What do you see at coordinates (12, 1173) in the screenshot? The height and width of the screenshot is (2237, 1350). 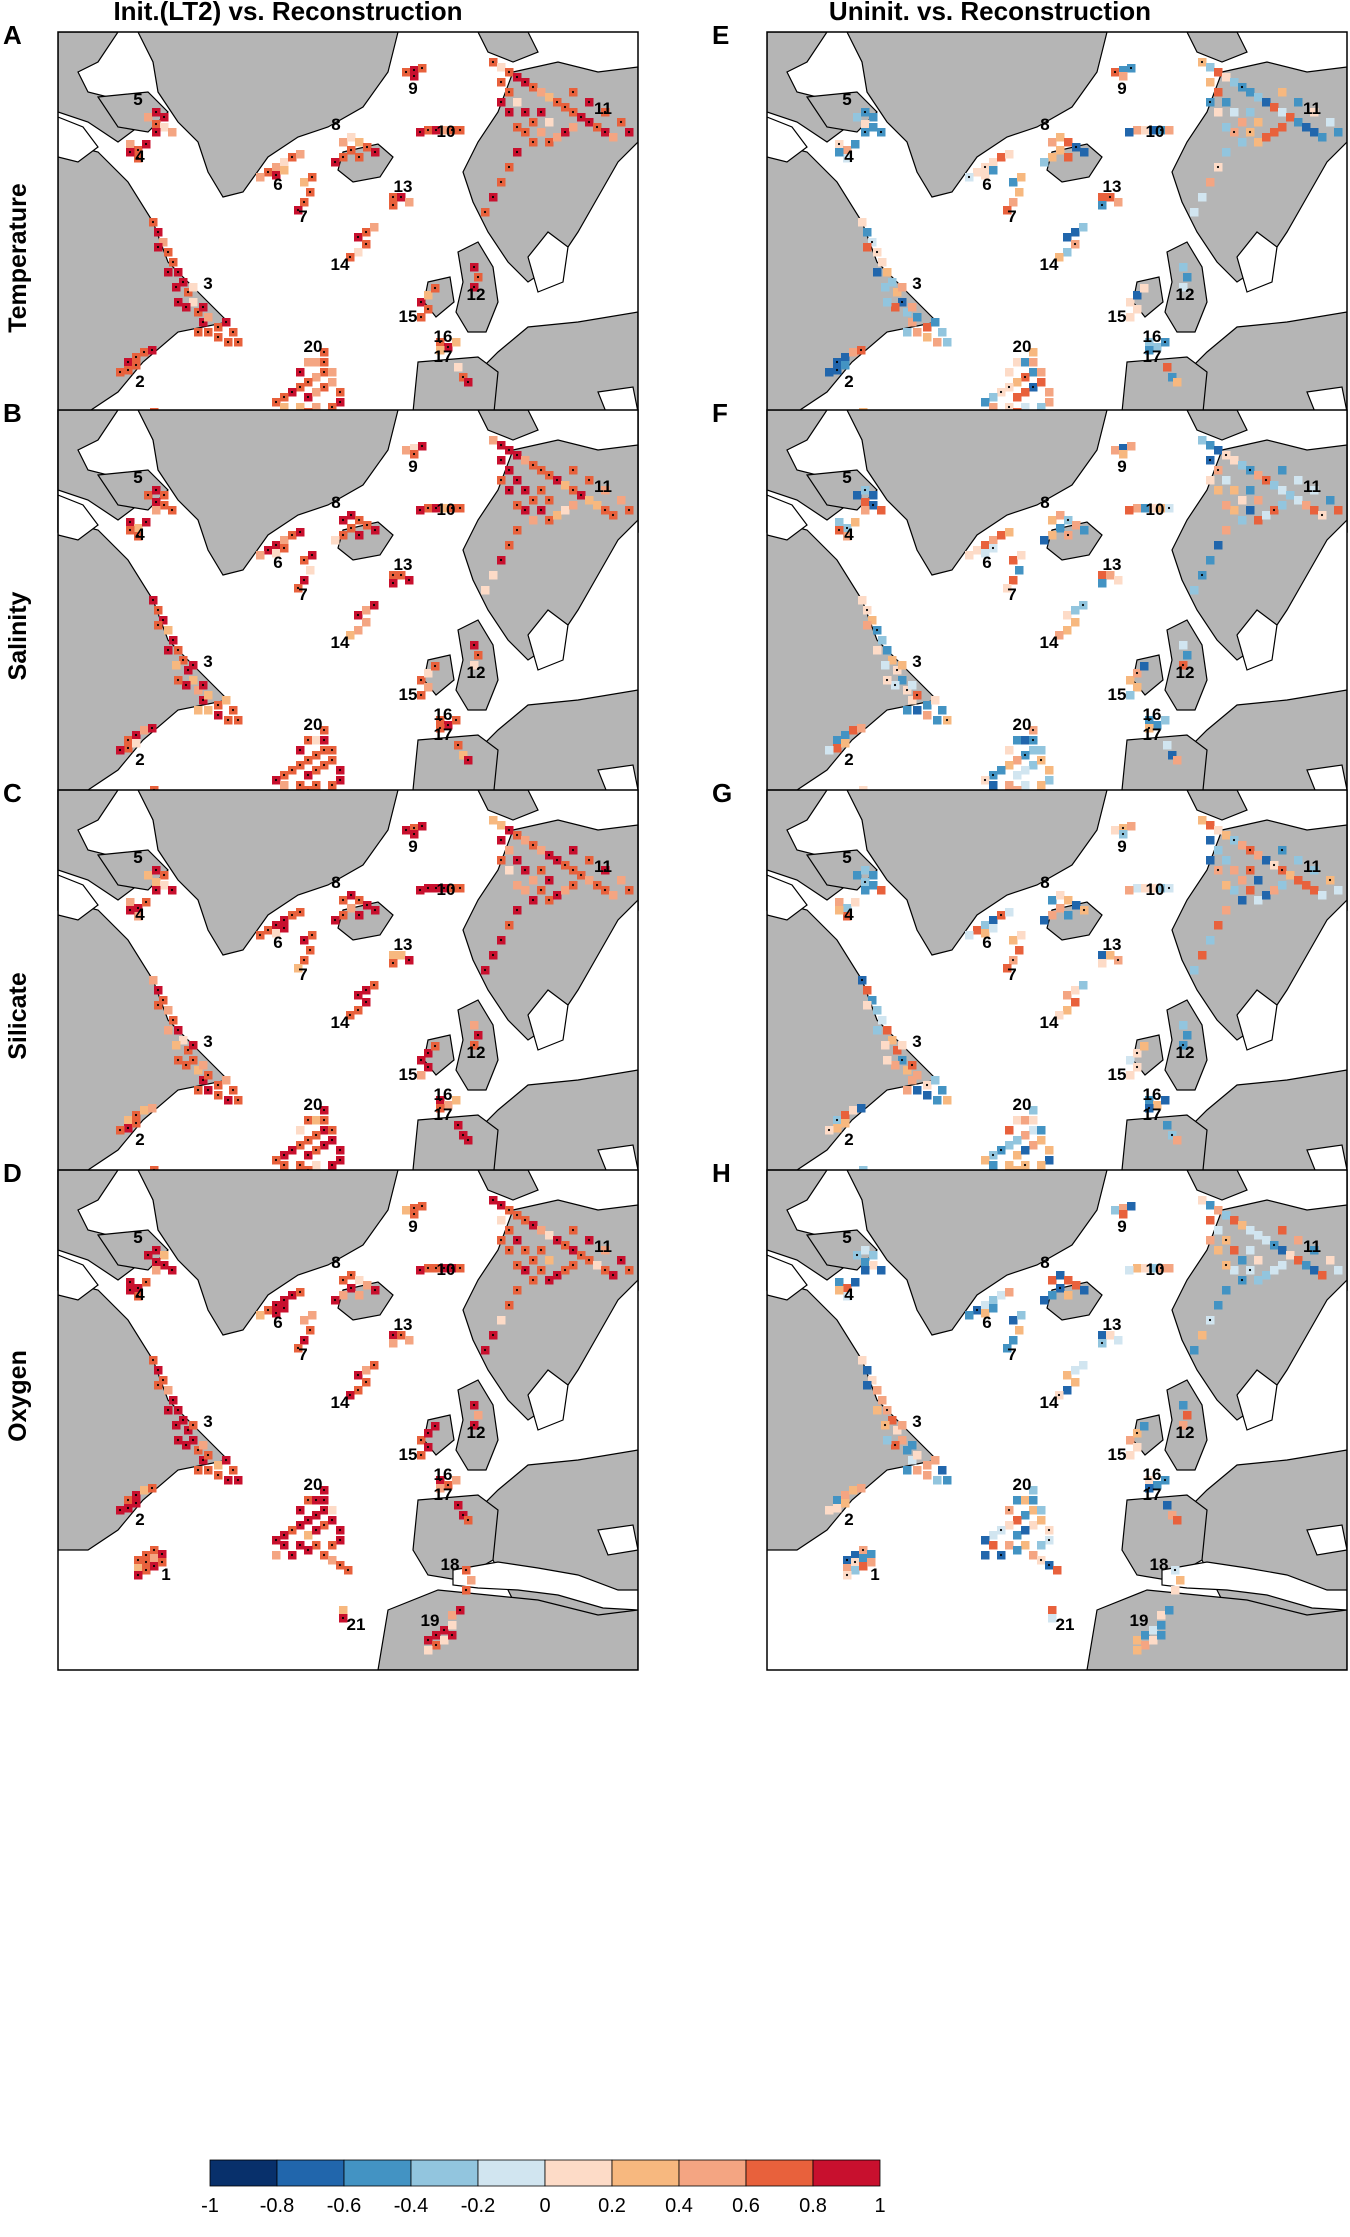 I see `panel-letter: D` at bounding box center [12, 1173].